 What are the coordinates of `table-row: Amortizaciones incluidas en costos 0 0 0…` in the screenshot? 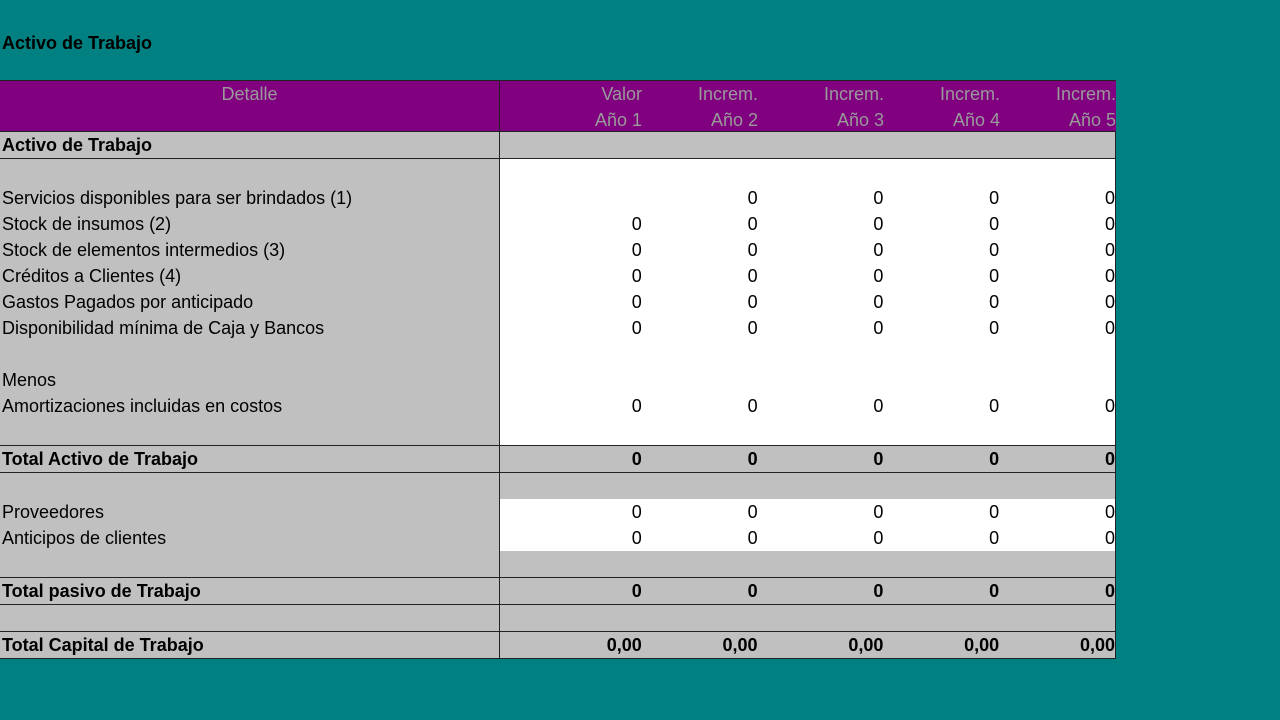 It's located at (558, 406).